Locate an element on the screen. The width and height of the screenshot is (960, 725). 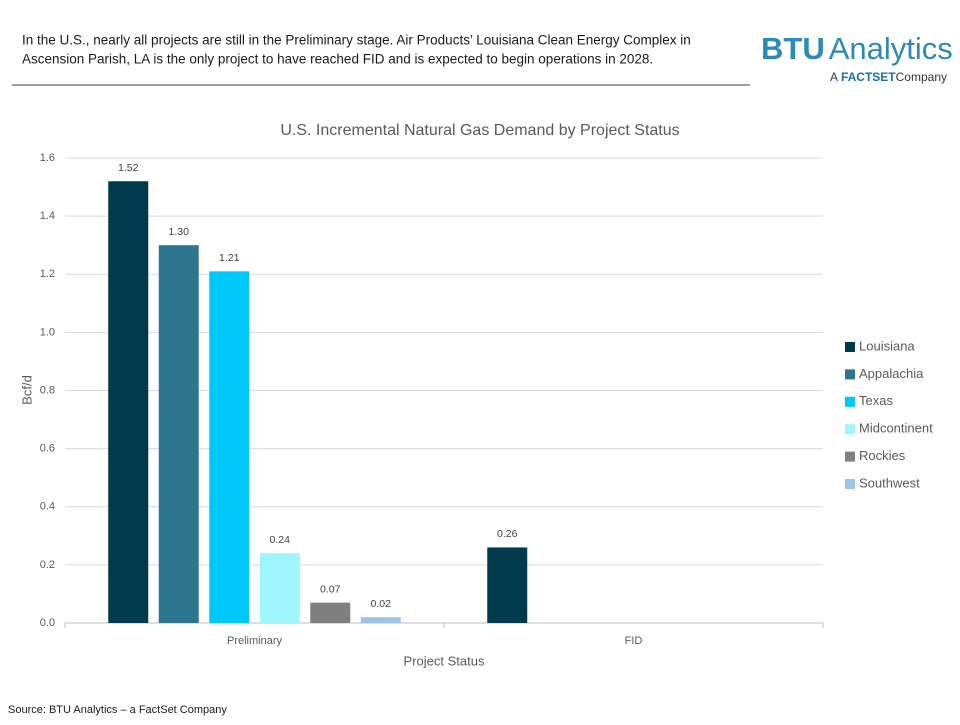
x-axis-title: Project Status is located at coordinates (444, 660).